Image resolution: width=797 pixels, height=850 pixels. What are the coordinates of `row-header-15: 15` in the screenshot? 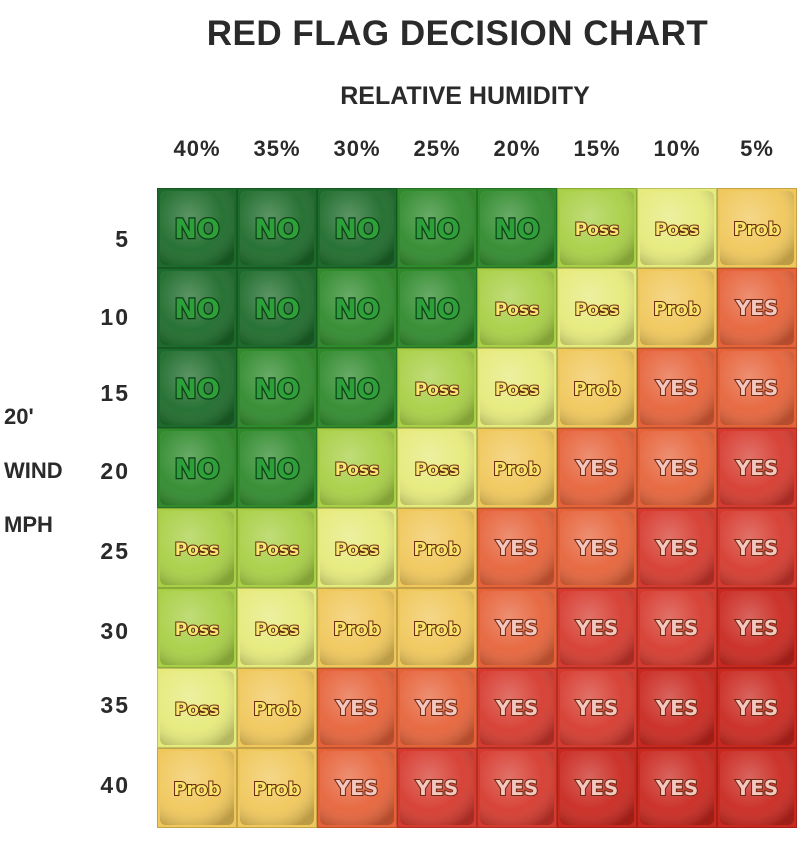 It's located at (115, 393).